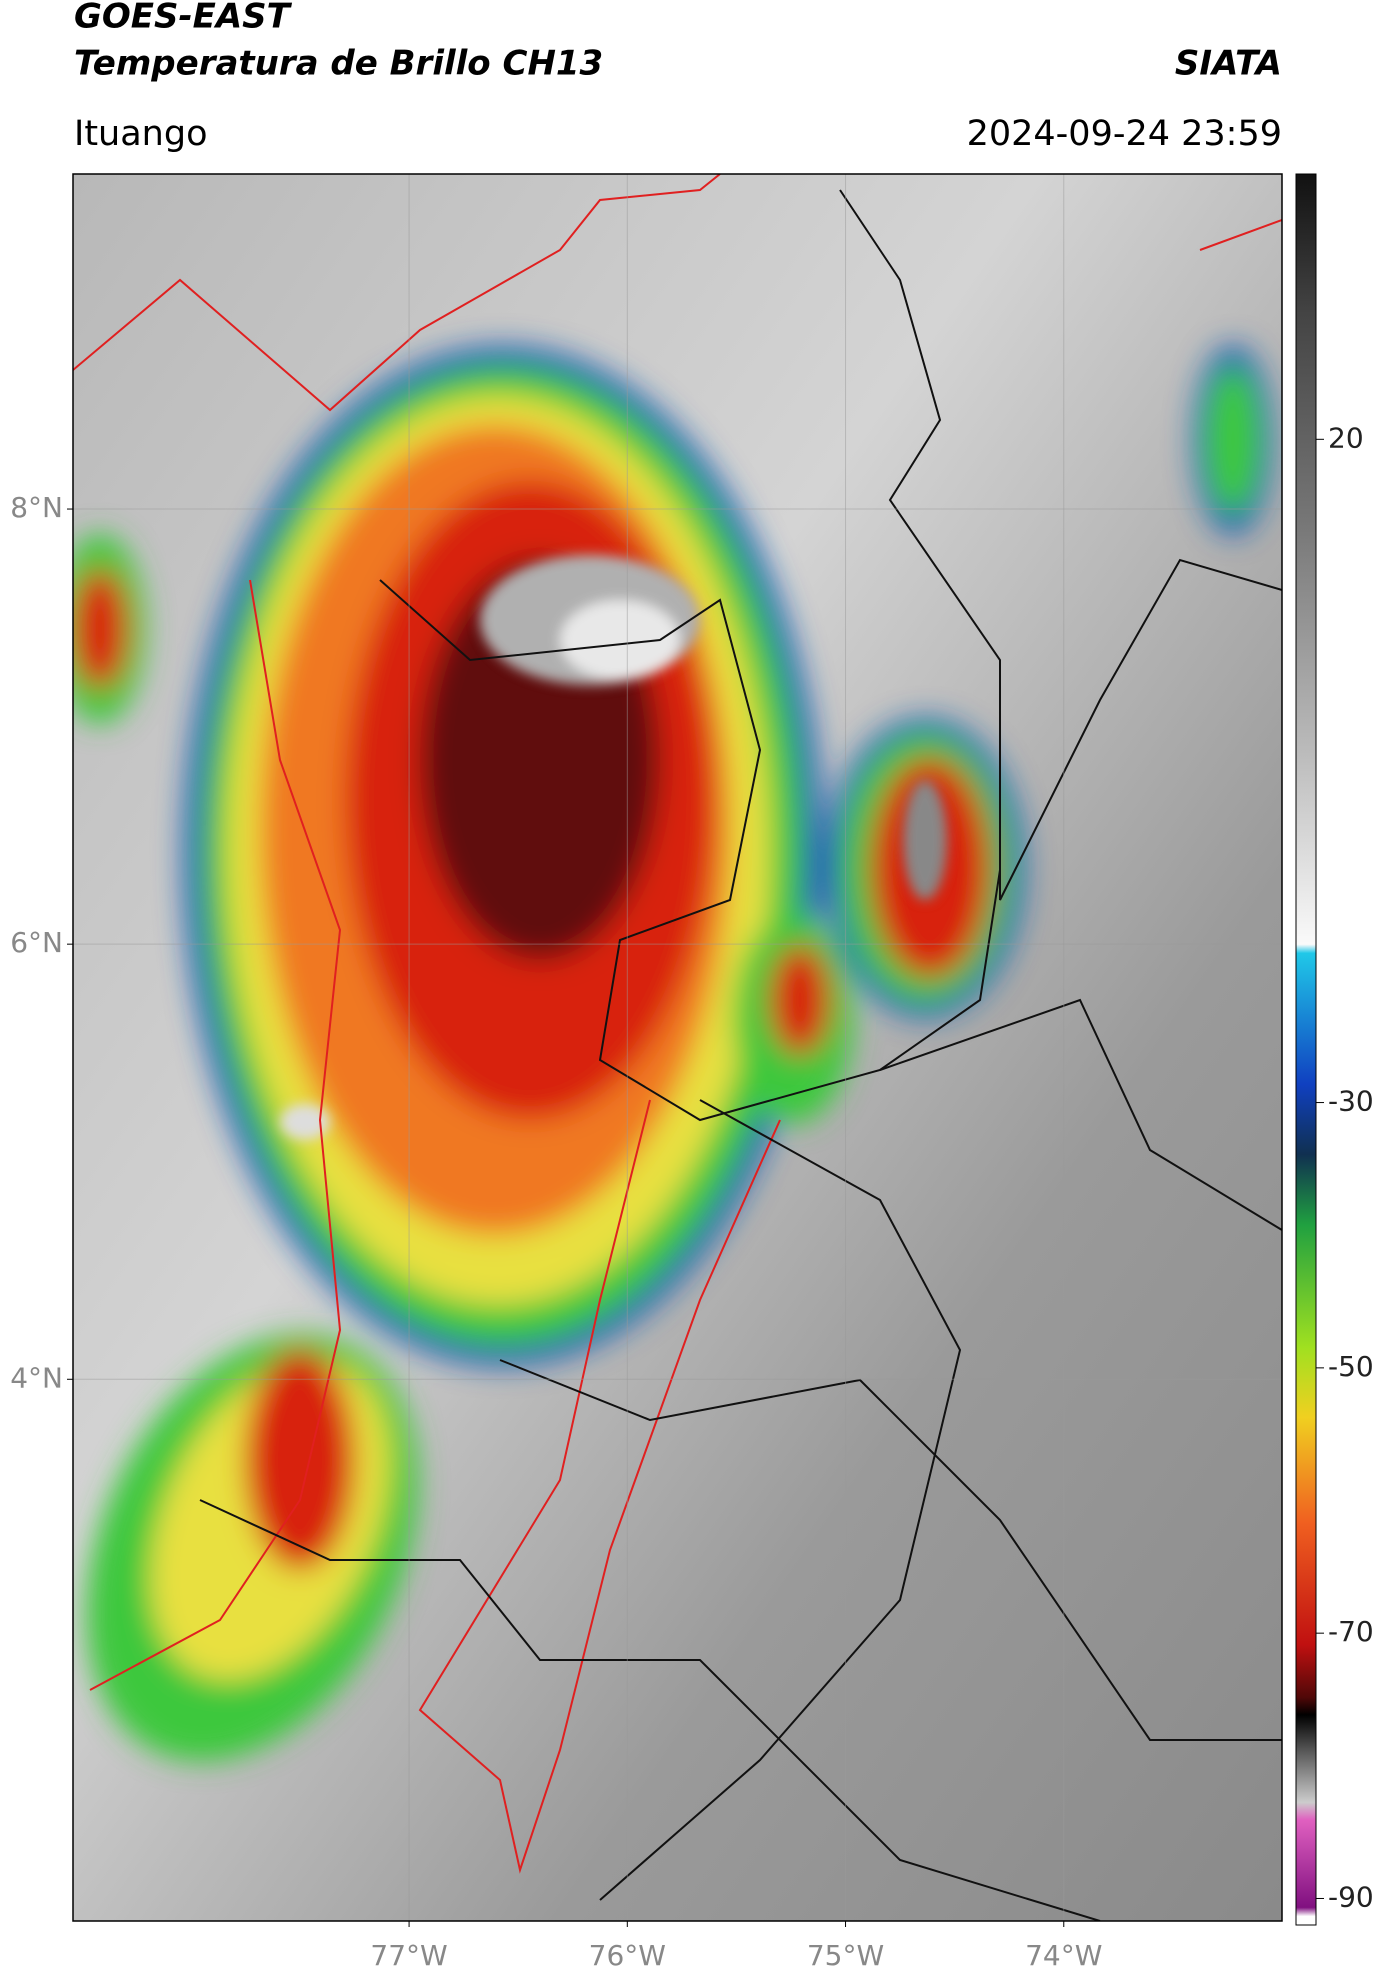 This screenshot has height=1985, width=1384. What do you see at coordinates (338, 64) in the screenshot?
I see `subtitle: Temperatura de Brillo CH13` at bounding box center [338, 64].